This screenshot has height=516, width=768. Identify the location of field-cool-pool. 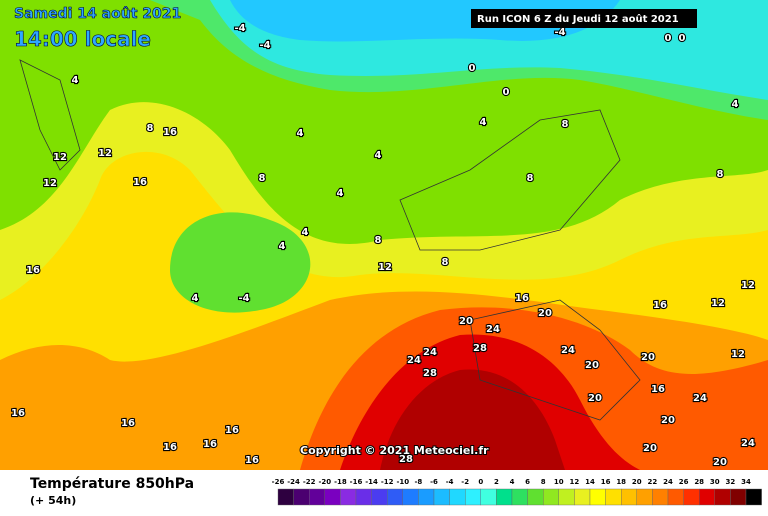
(240, 262).